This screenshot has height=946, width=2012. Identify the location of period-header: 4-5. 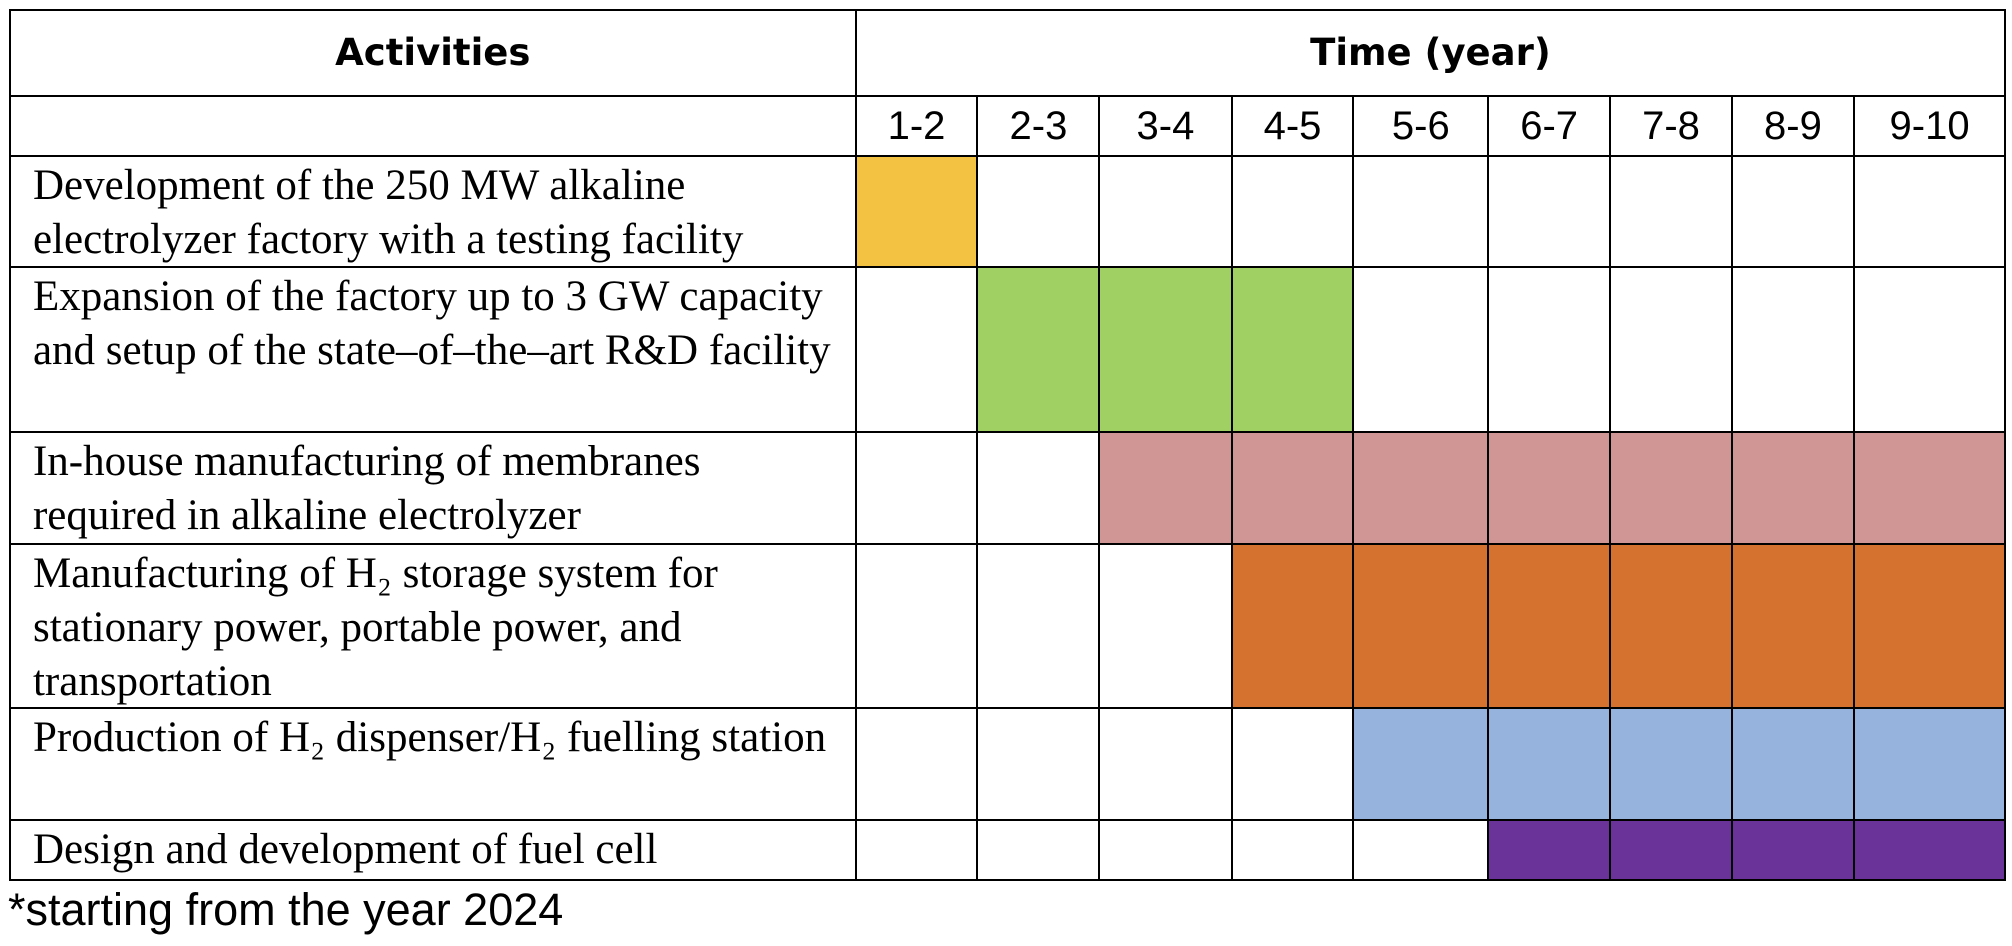
(1292, 126).